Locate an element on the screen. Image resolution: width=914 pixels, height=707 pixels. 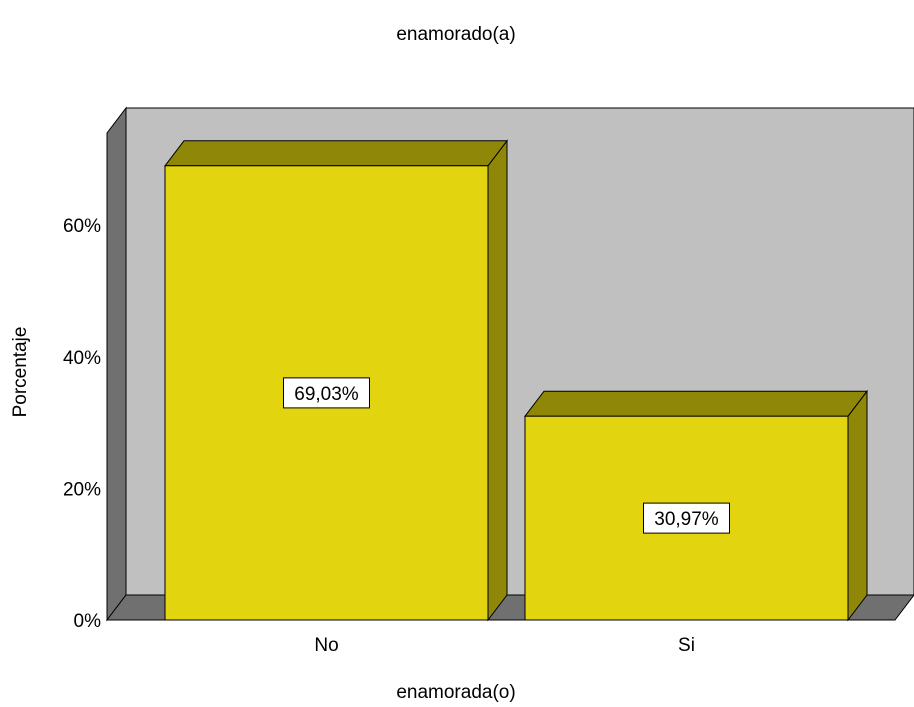
y-tick-label: 0% is located at coordinates (88, 621).